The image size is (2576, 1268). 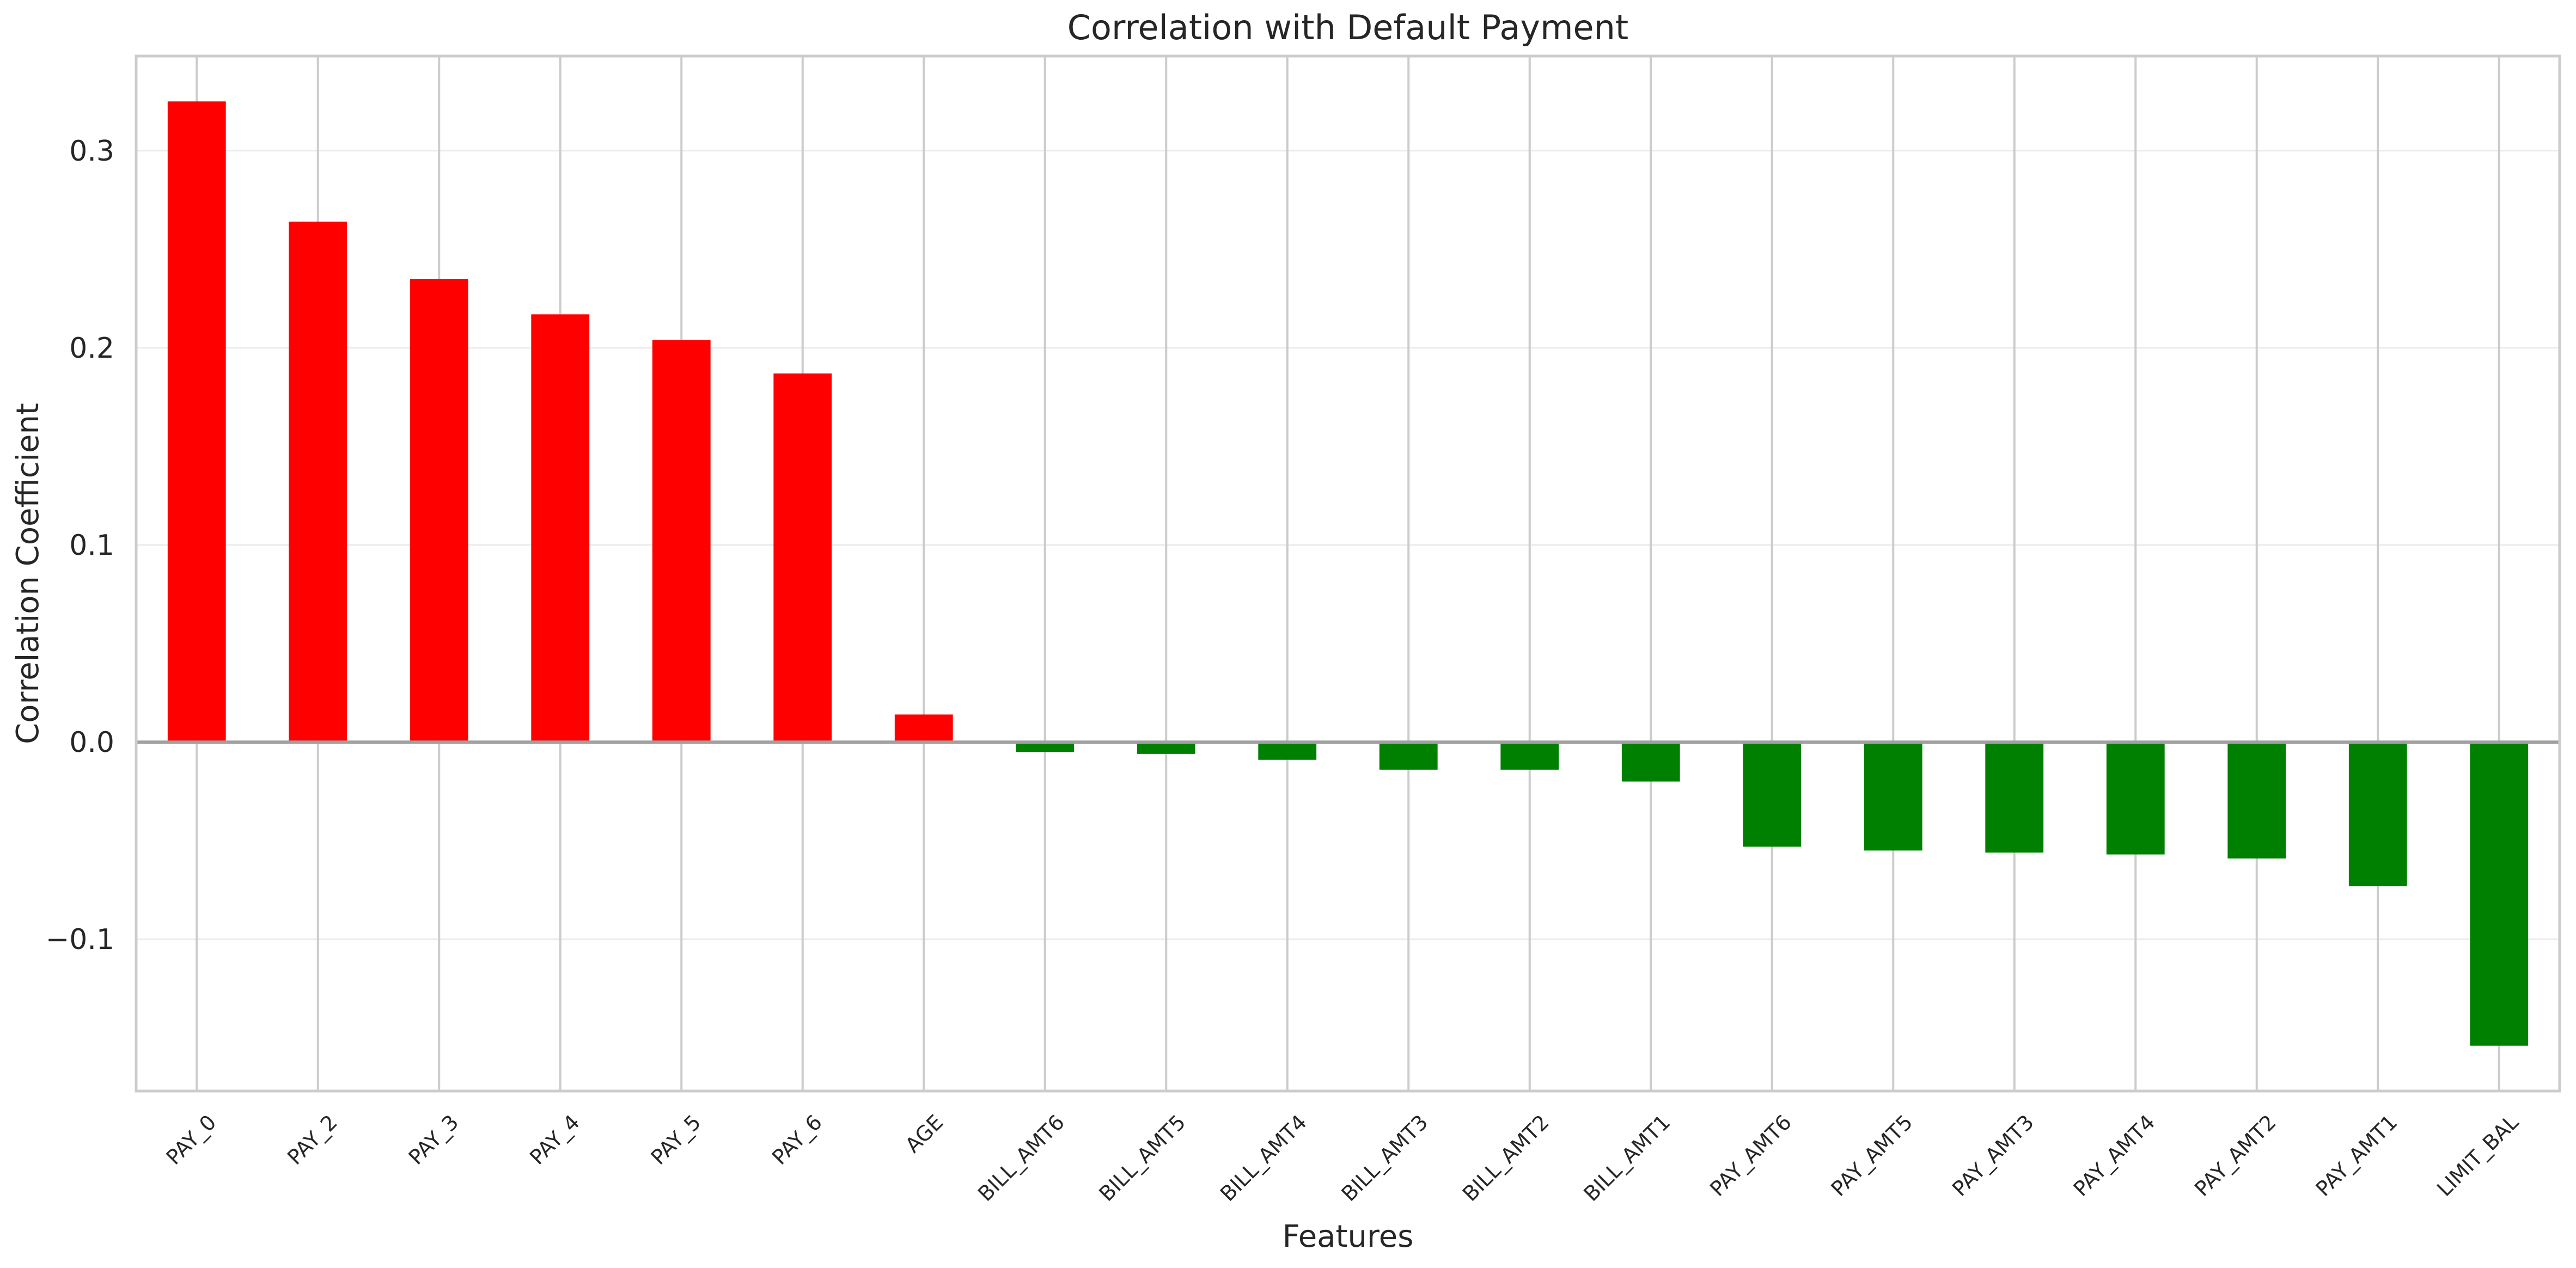 What do you see at coordinates (1348, 1236) in the screenshot?
I see `x-axis-label: Features` at bounding box center [1348, 1236].